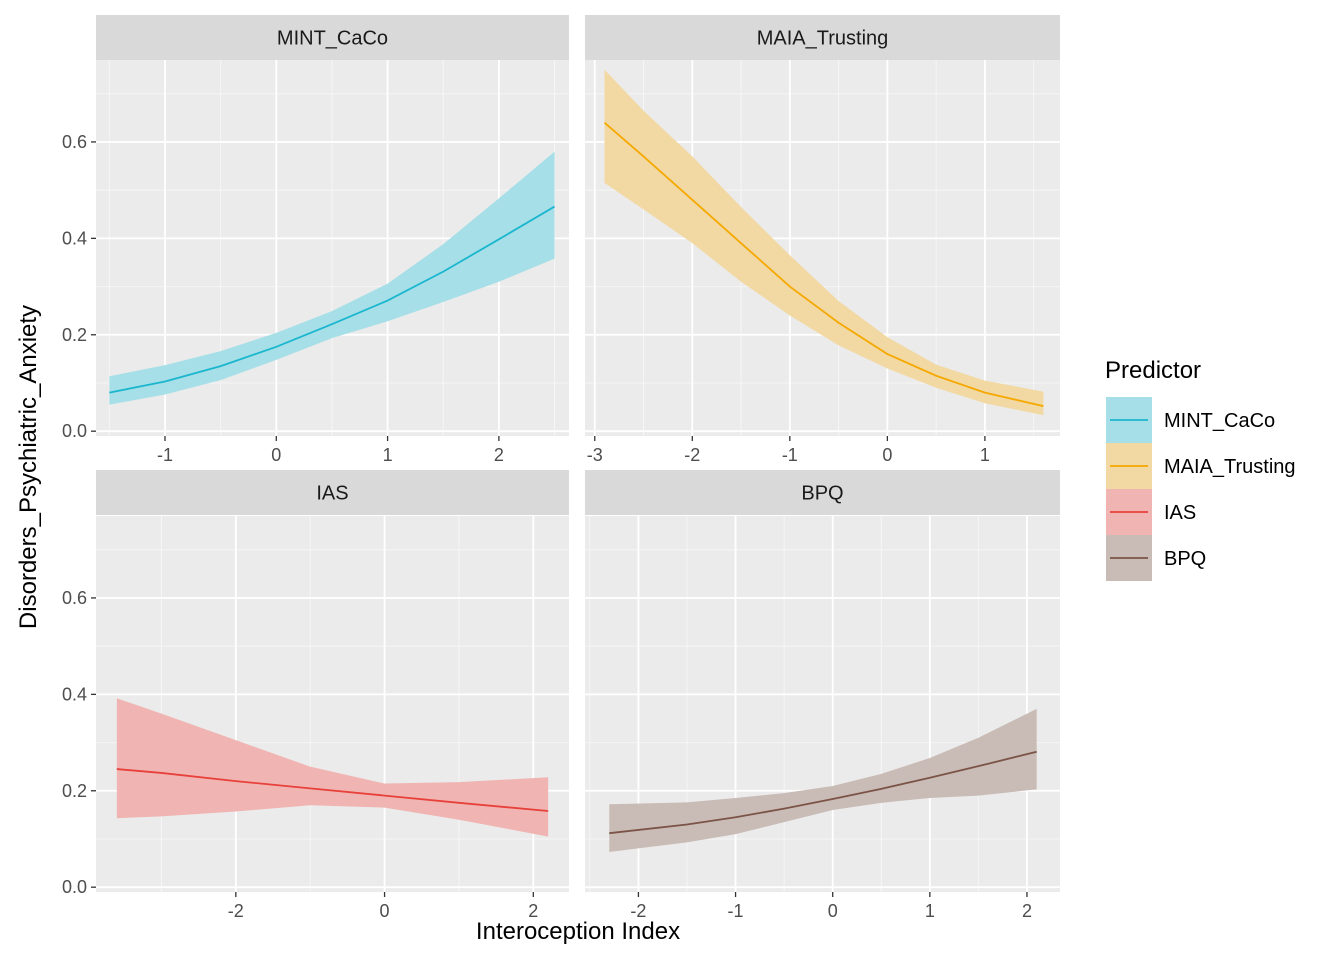  What do you see at coordinates (578, 931) in the screenshot?
I see `x-axis-title: Interoception Index` at bounding box center [578, 931].